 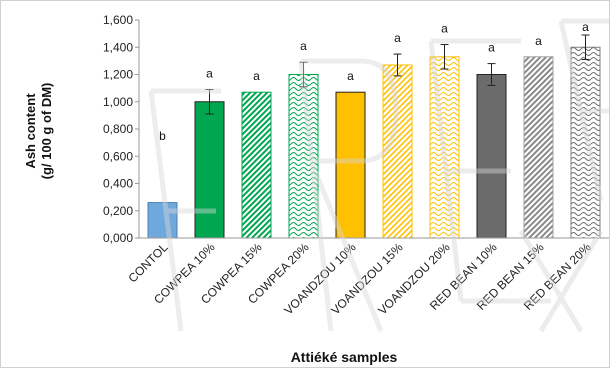 I want to click on significance-letter: b, so click(x=162, y=136).